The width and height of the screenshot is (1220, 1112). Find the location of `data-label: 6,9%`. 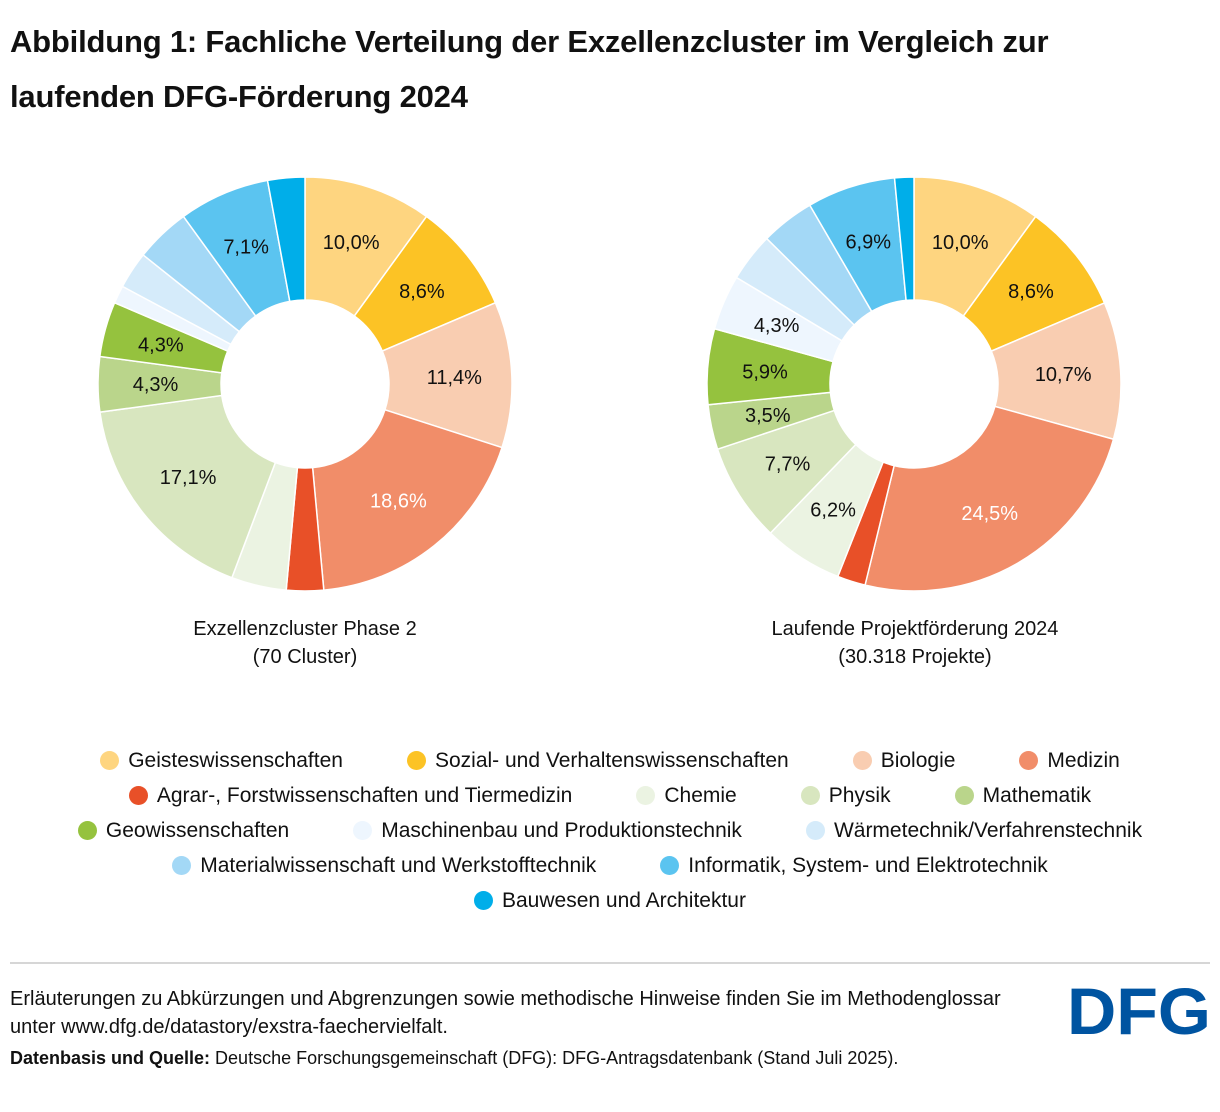

data-label: 6,9% is located at coordinates (868, 243).